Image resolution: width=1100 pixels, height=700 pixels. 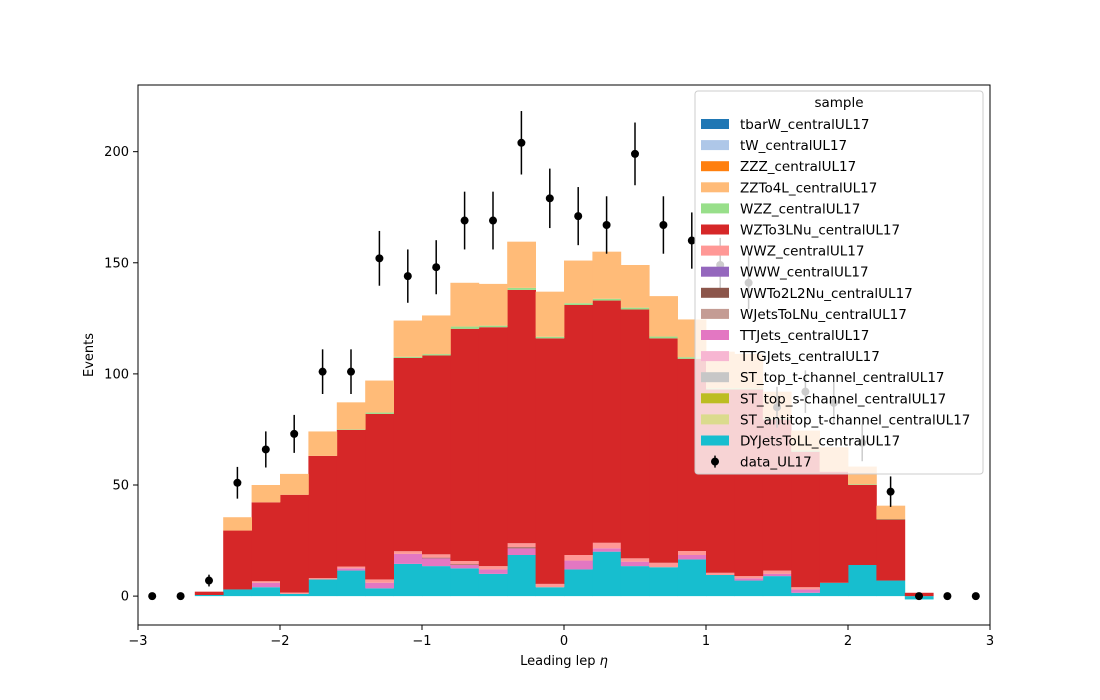 I want to click on legend-label: DYJetsToLL_centralUL17, so click(x=820, y=442).